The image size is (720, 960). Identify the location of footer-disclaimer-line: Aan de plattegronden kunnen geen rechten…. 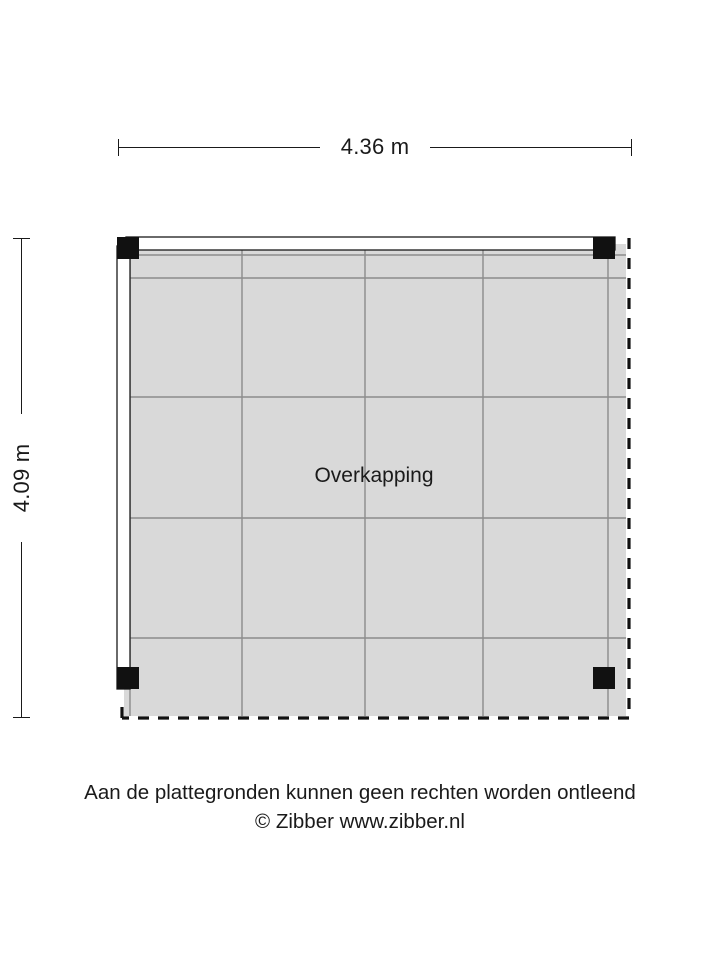
(360, 792).